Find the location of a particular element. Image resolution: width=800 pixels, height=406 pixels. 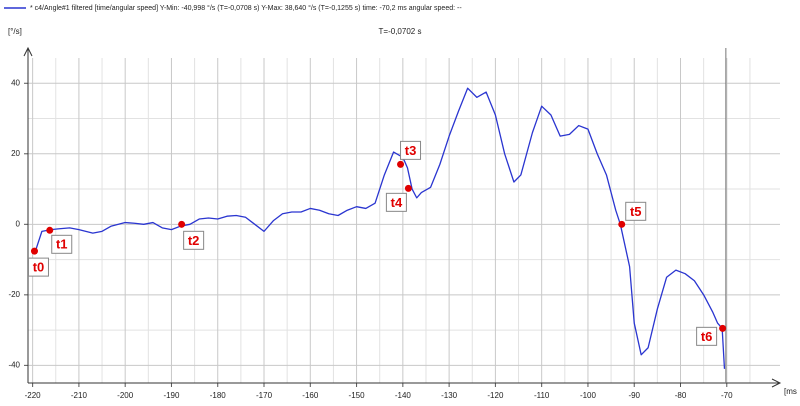

annotation-label: t3 is located at coordinates (411, 150).